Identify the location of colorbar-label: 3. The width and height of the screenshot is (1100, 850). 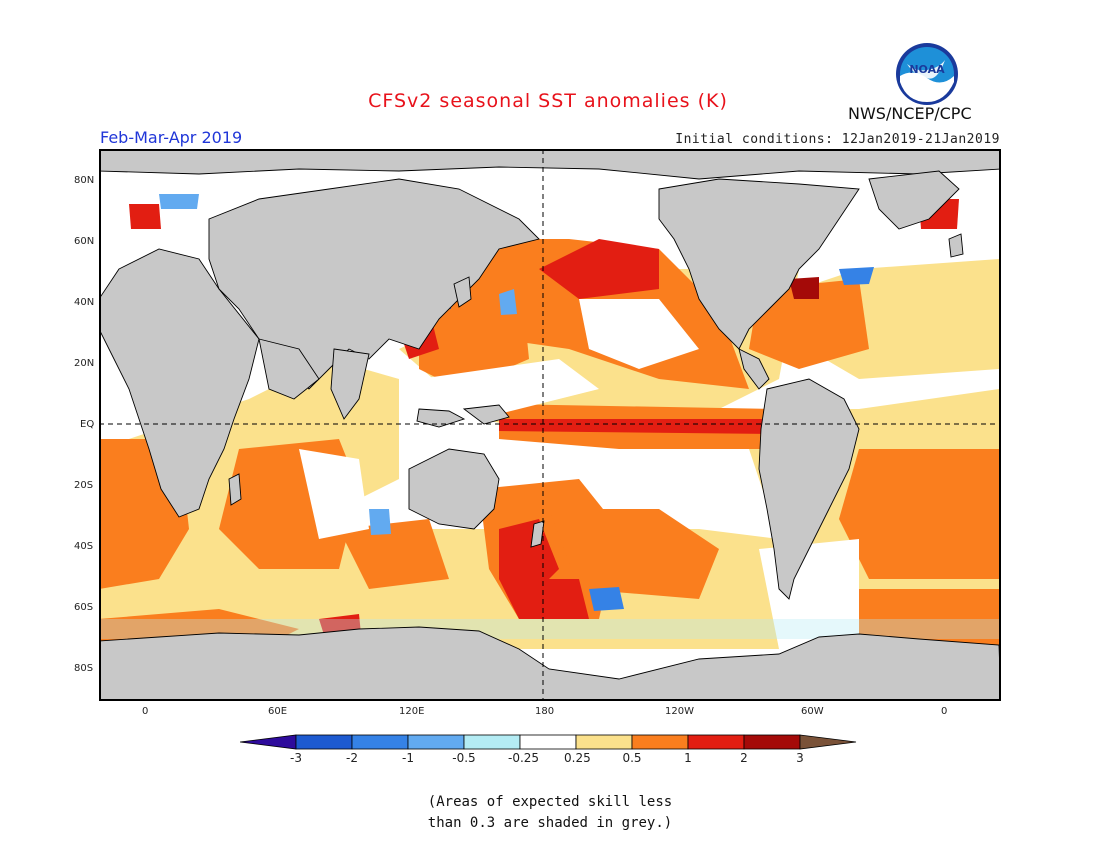
(800, 758).